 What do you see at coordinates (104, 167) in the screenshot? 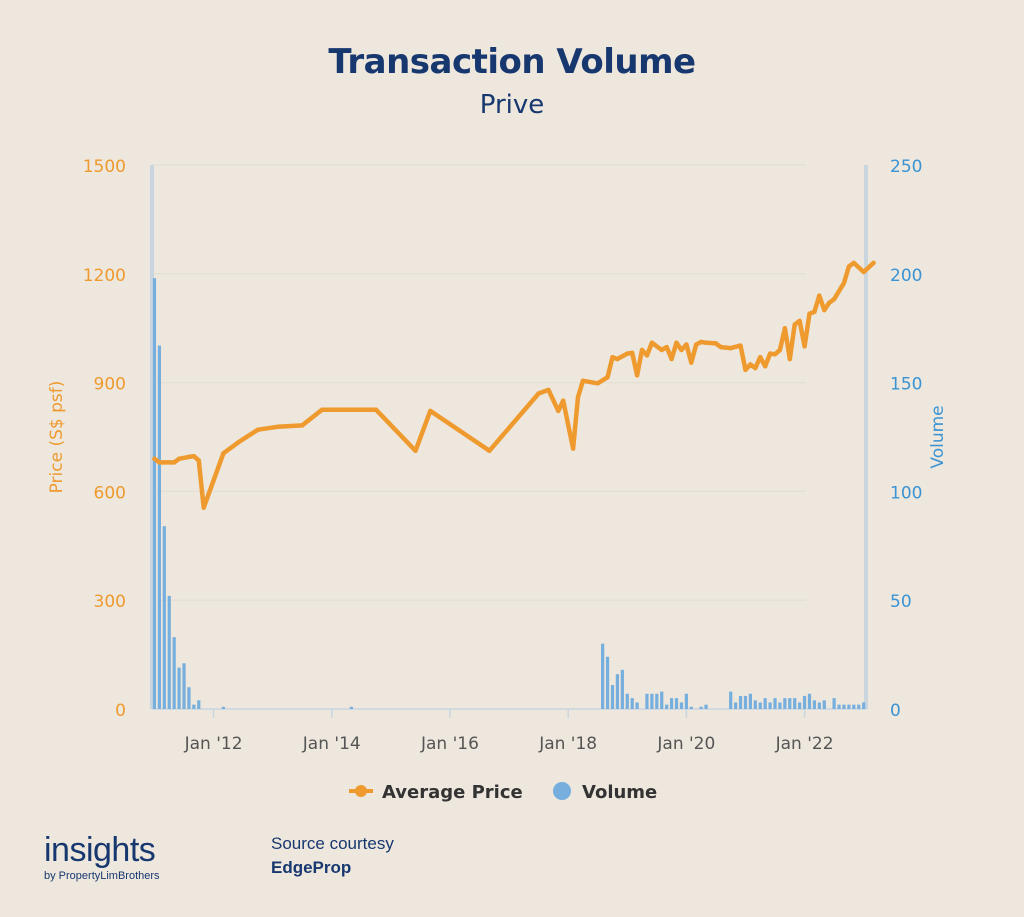
I see `y-left-tick-label: 1500` at bounding box center [104, 167].